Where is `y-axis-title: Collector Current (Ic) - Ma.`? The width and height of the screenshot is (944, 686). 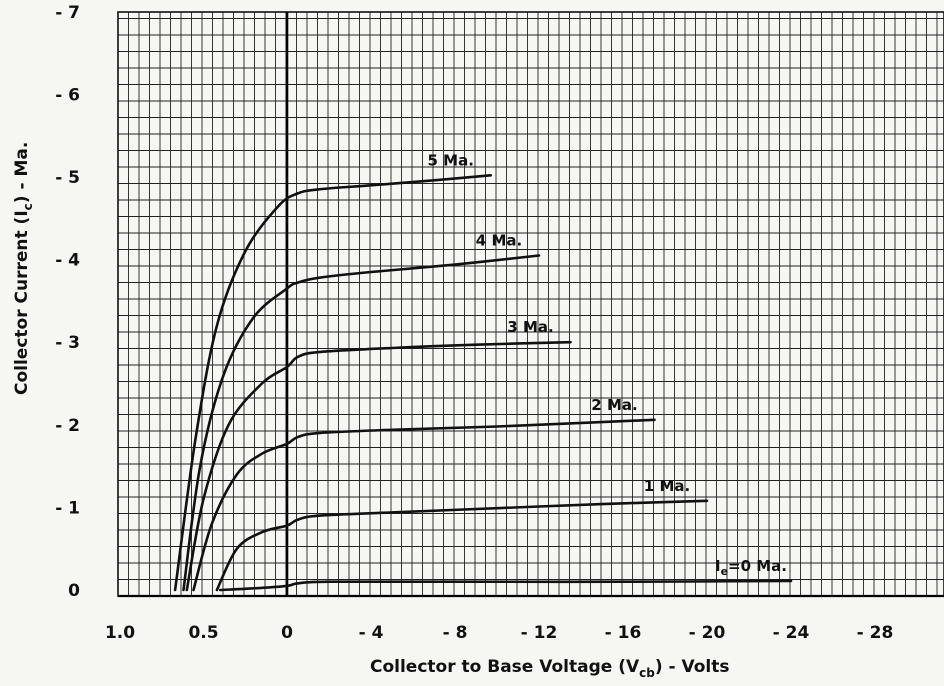 y-axis-title: Collector Current (Ic) - Ma. is located at coordinates (23, 268).